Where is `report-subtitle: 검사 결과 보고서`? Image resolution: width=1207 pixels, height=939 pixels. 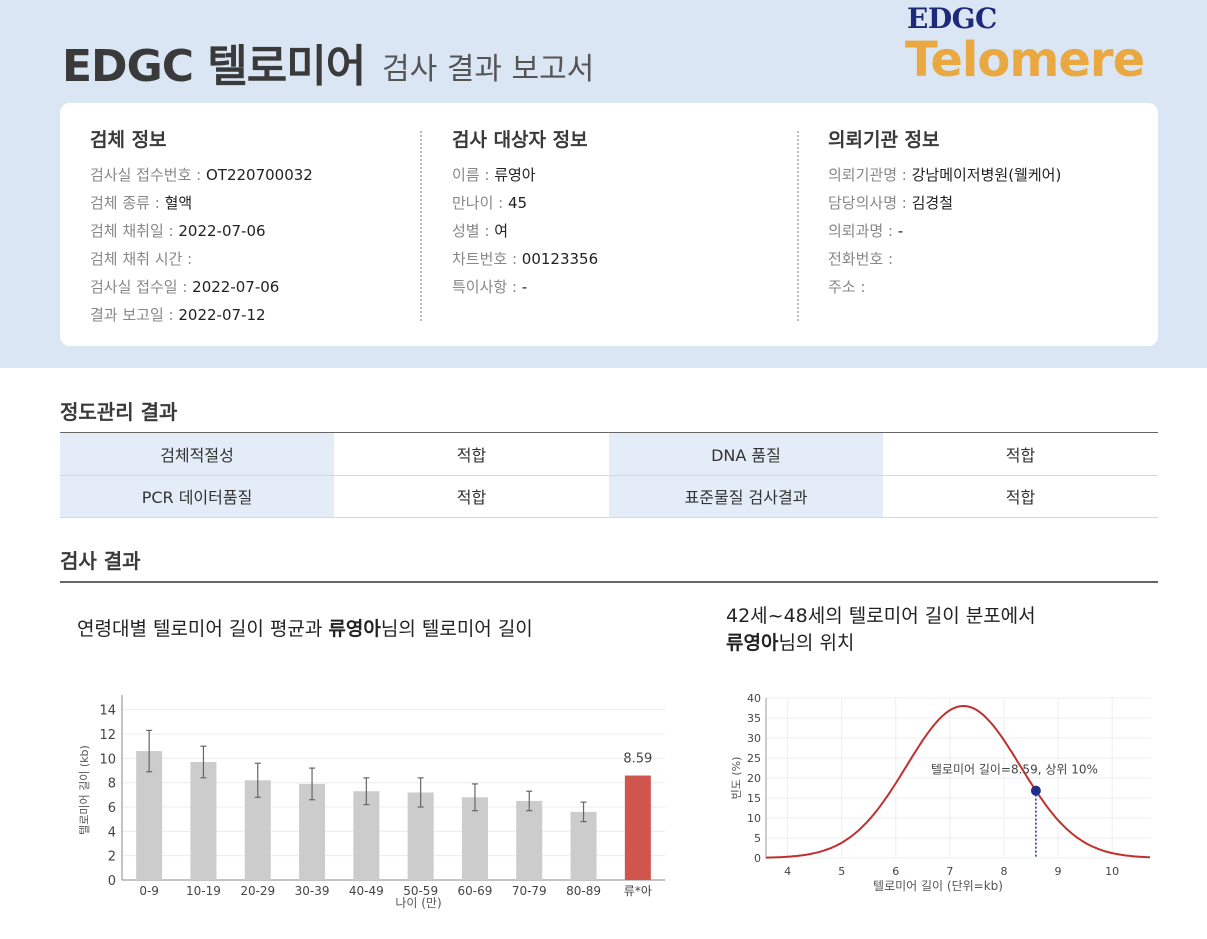 report-subtitle: 검사 결과 보고서 is located at coordinates (488, 69).